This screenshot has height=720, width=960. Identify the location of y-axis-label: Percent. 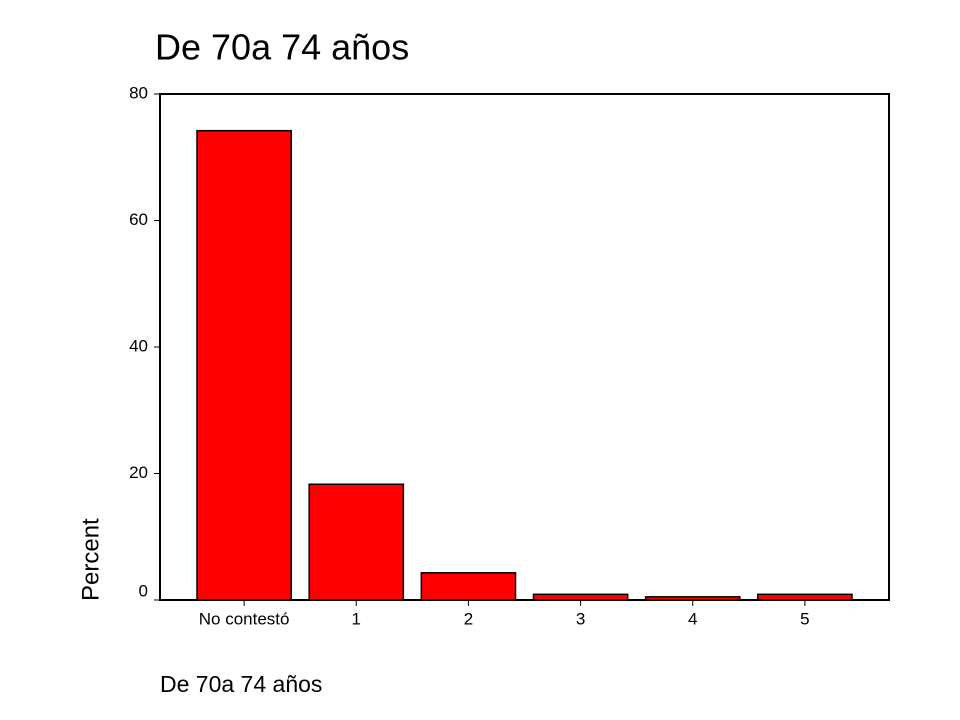
(90, 559).